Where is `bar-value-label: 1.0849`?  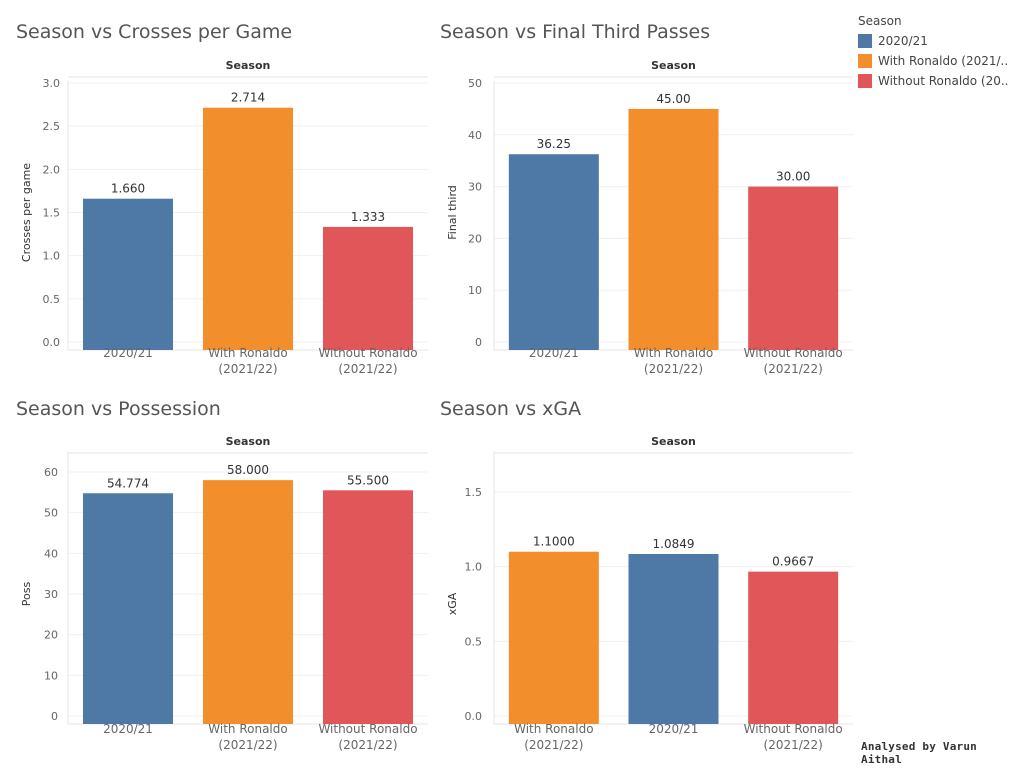 bar-value-label: 1.0849 is located at coordinates (674, 544).